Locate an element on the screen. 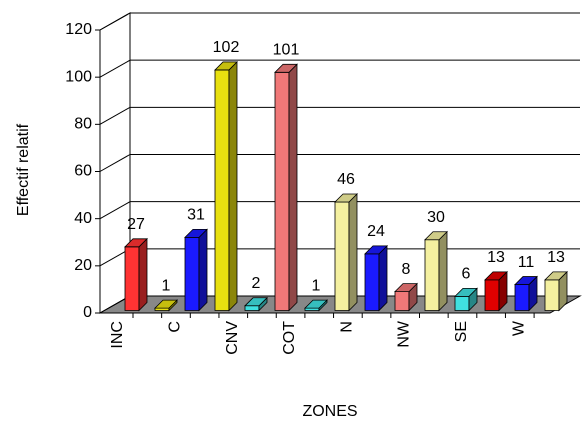 This screenshot has height=427, width=586. data-label: 6 is located at coordinates (466, 274).